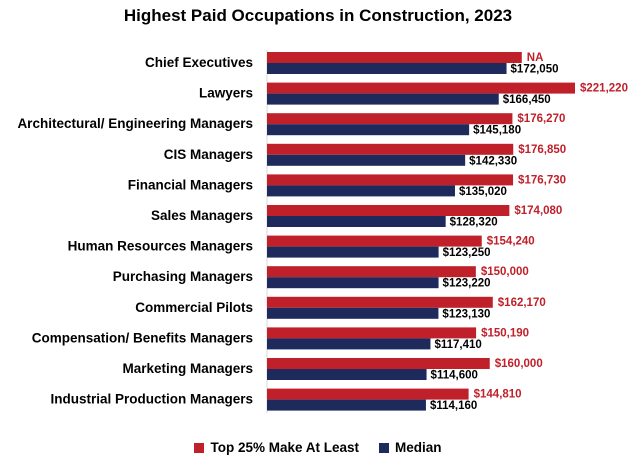 The image size is (636, 474). Describe the element at coordinates (474, 223) in the screenshot. I see `data-label-median: $128,320` at that location.